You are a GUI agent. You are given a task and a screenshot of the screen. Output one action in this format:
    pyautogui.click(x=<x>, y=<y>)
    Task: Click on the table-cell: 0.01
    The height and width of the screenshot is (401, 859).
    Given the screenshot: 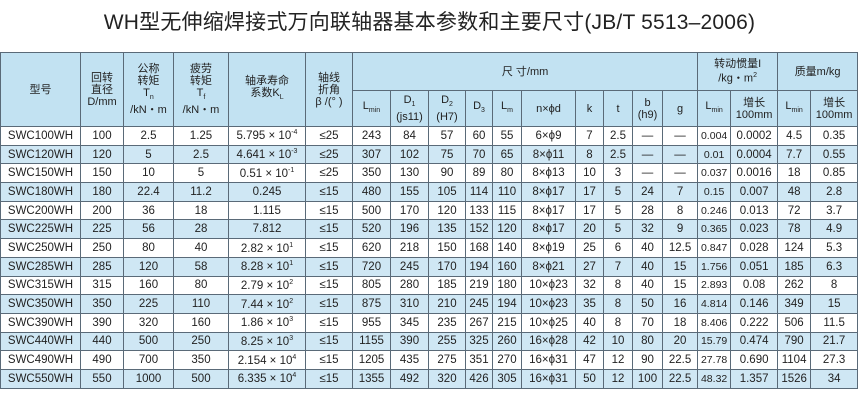 What is the action you would take?
    pyautogui.click(x=714, y=154)
    